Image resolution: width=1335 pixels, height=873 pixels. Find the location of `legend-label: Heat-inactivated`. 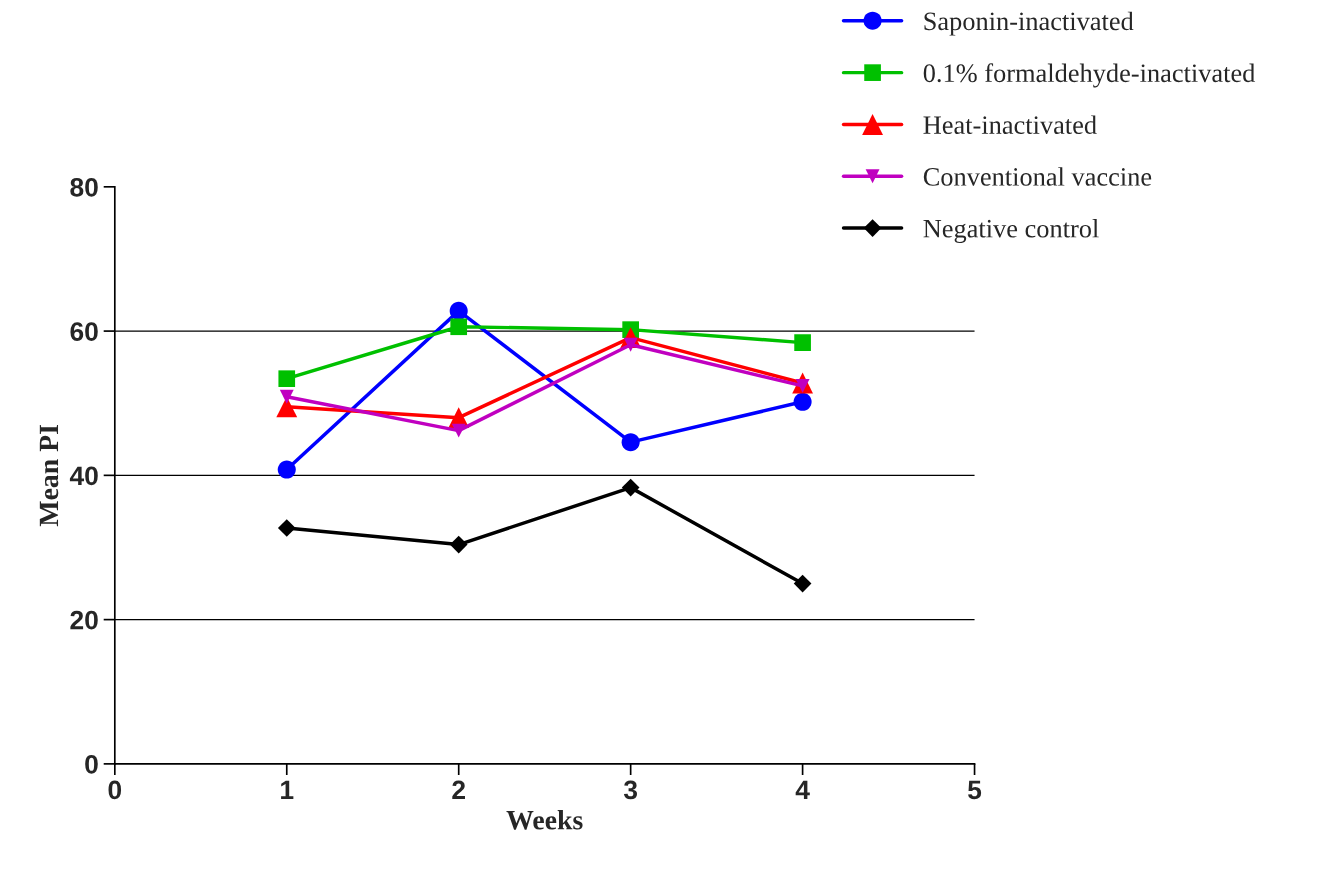

legend-label: Heat-inactivated is located at coordinates (1010, 124).